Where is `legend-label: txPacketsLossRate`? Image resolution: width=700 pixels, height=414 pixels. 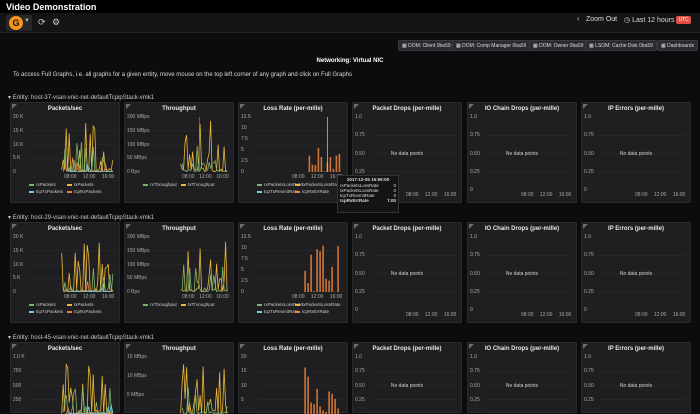
legend-label: txPacketsLossRate is located at coordinates (321, 304).